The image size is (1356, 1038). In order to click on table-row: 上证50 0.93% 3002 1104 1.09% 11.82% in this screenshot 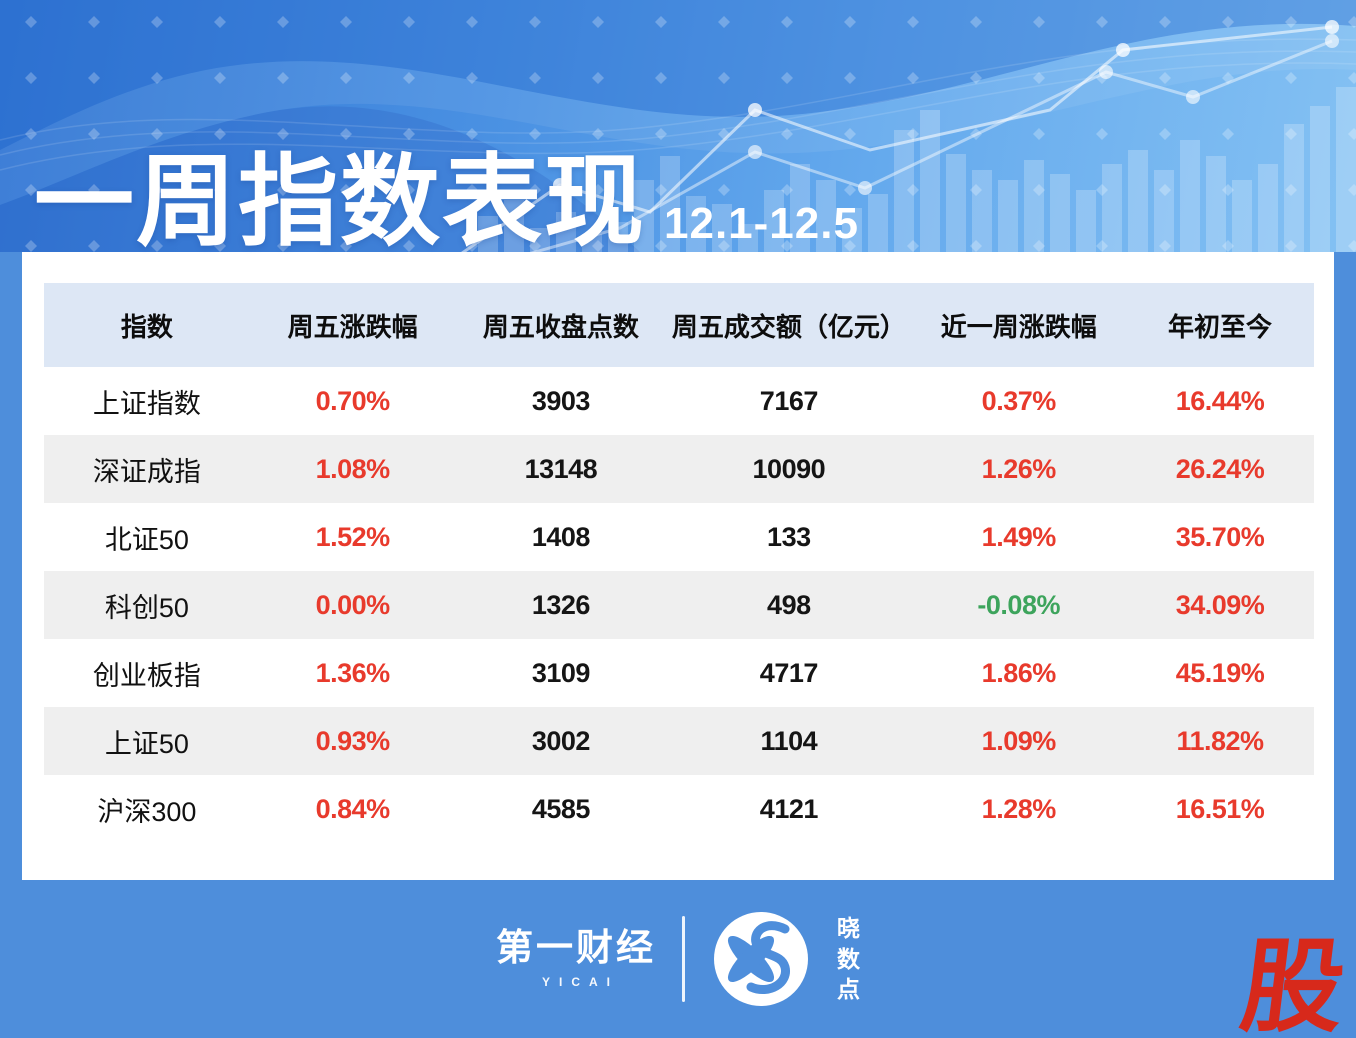, I will do `click(679, 741)`.